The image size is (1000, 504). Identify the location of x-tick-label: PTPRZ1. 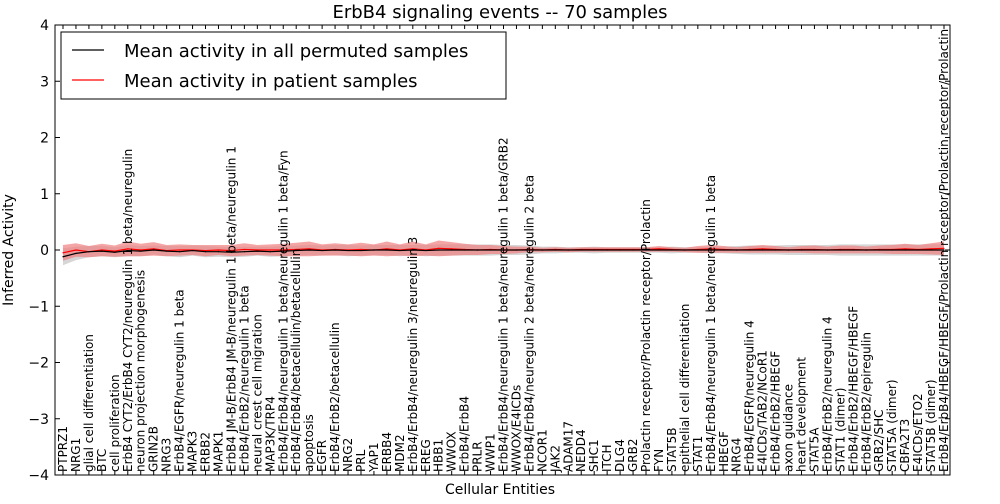
(63, 449).